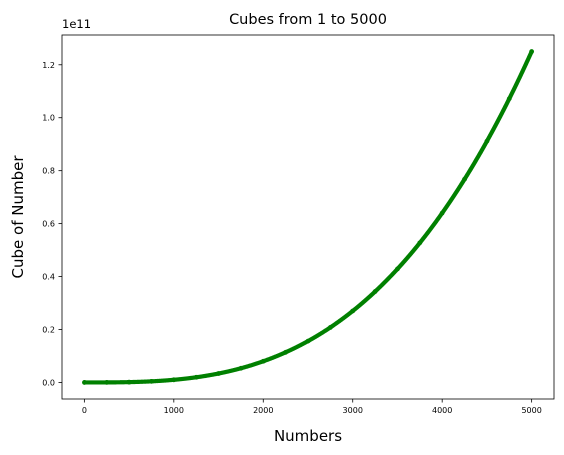  What do you see at coordinates (308, 20) in the screenshot?
I see `chart-title: Cubes from 1 to 5000` at bounding box center [308, 20].